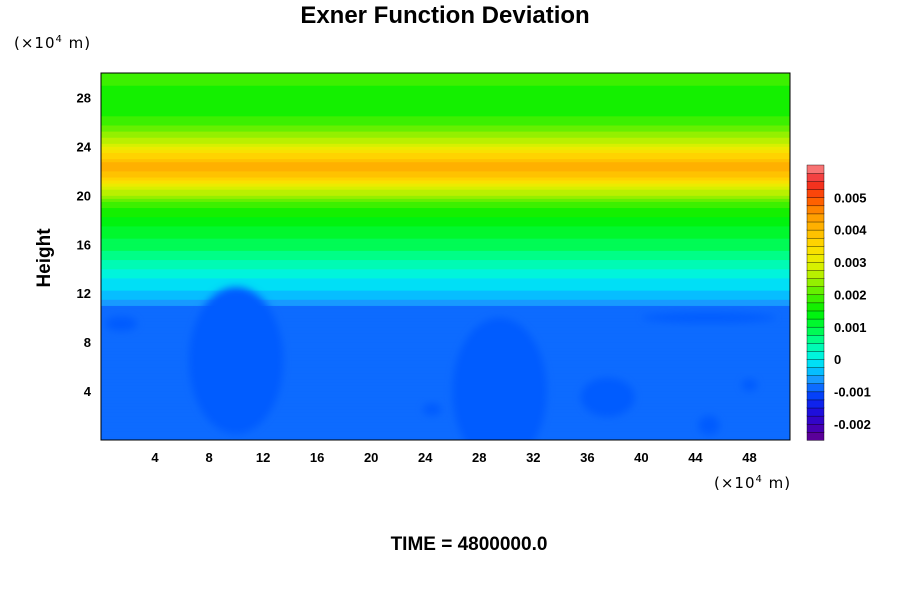 Image resolution: width=900 pixels, height=600 pixels. I want to click on y-unit-label: (×104 m), so click(52, 43).